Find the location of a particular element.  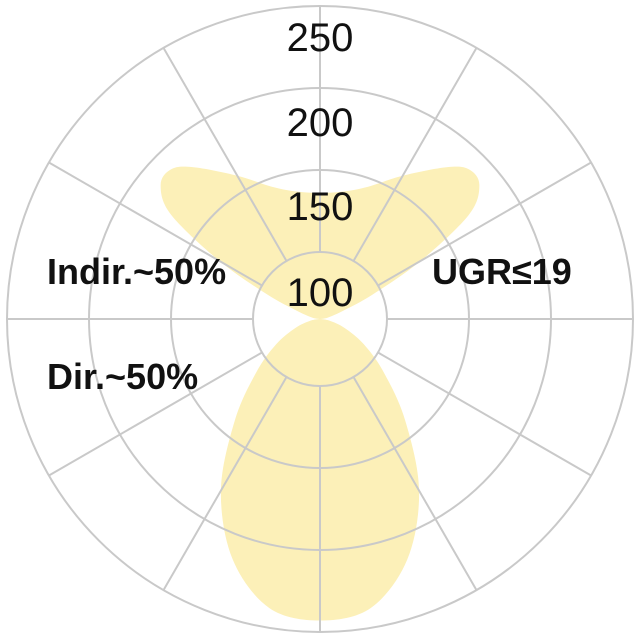

radial-tick-100: 100 is located at coordinates (320, 293).